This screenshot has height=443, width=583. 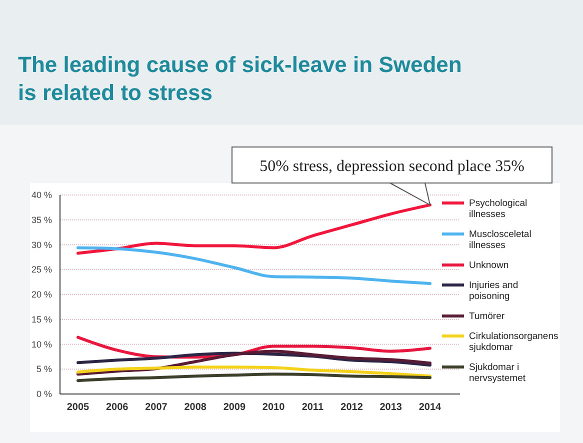 What do you see at coordinates (41, 319) in the screenshot?
I see `y-tick-label: 15 %` at bounding box center [41, 319].